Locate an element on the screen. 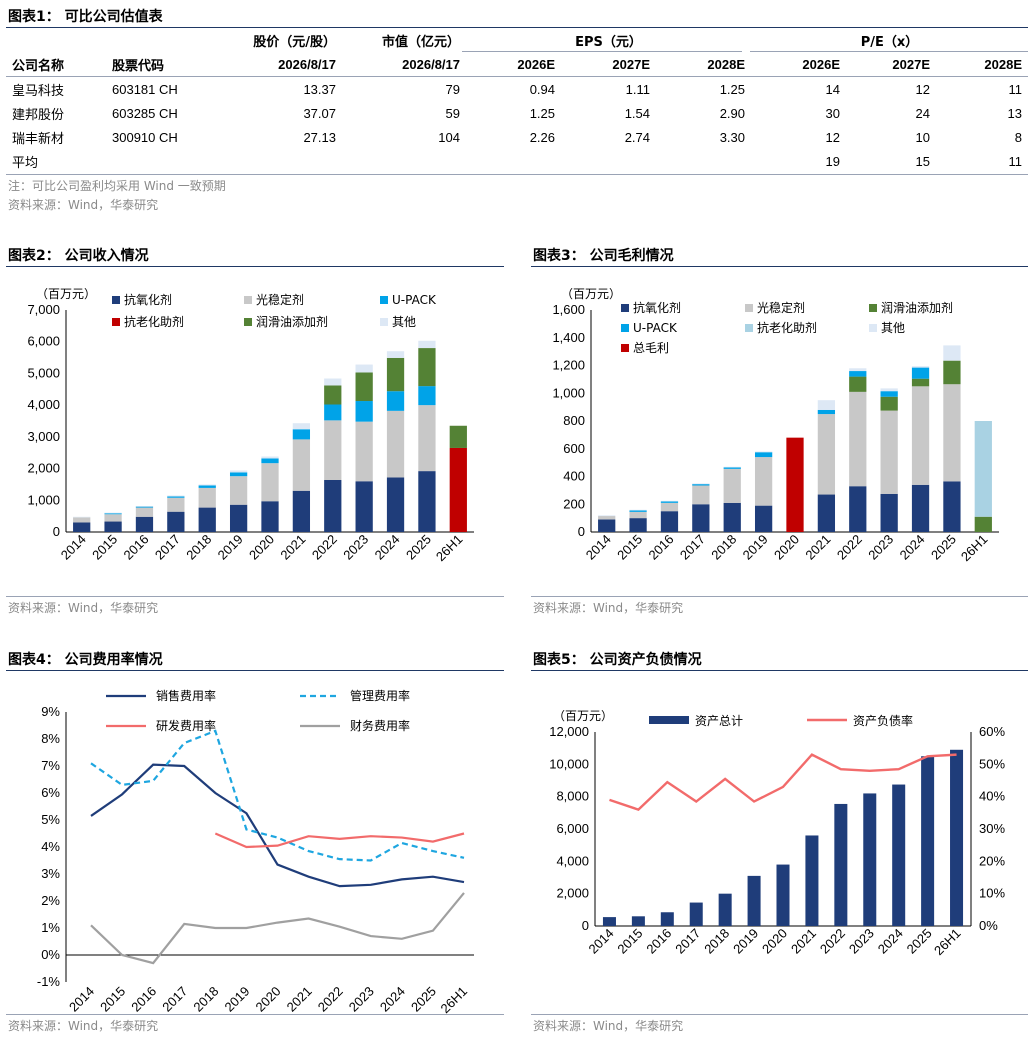 This screenshot has width=1033, height=1037. legend-label: 其他 is located at coordinates (893, 328).